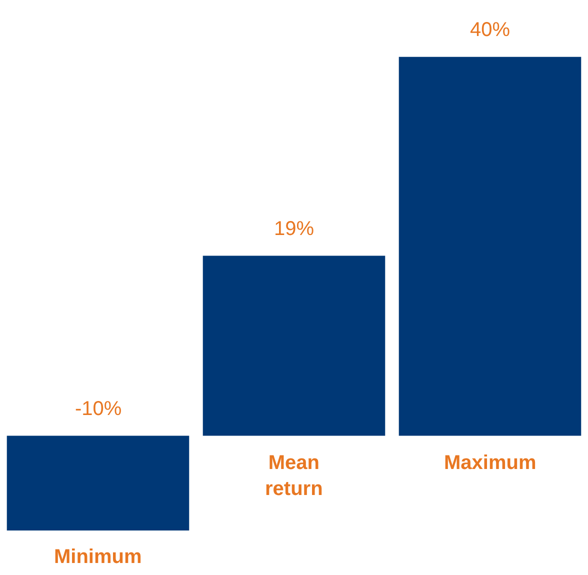 The height and width of the screenshot is (575, 588). I want to click on data-label: -10%, so click(98, 409).